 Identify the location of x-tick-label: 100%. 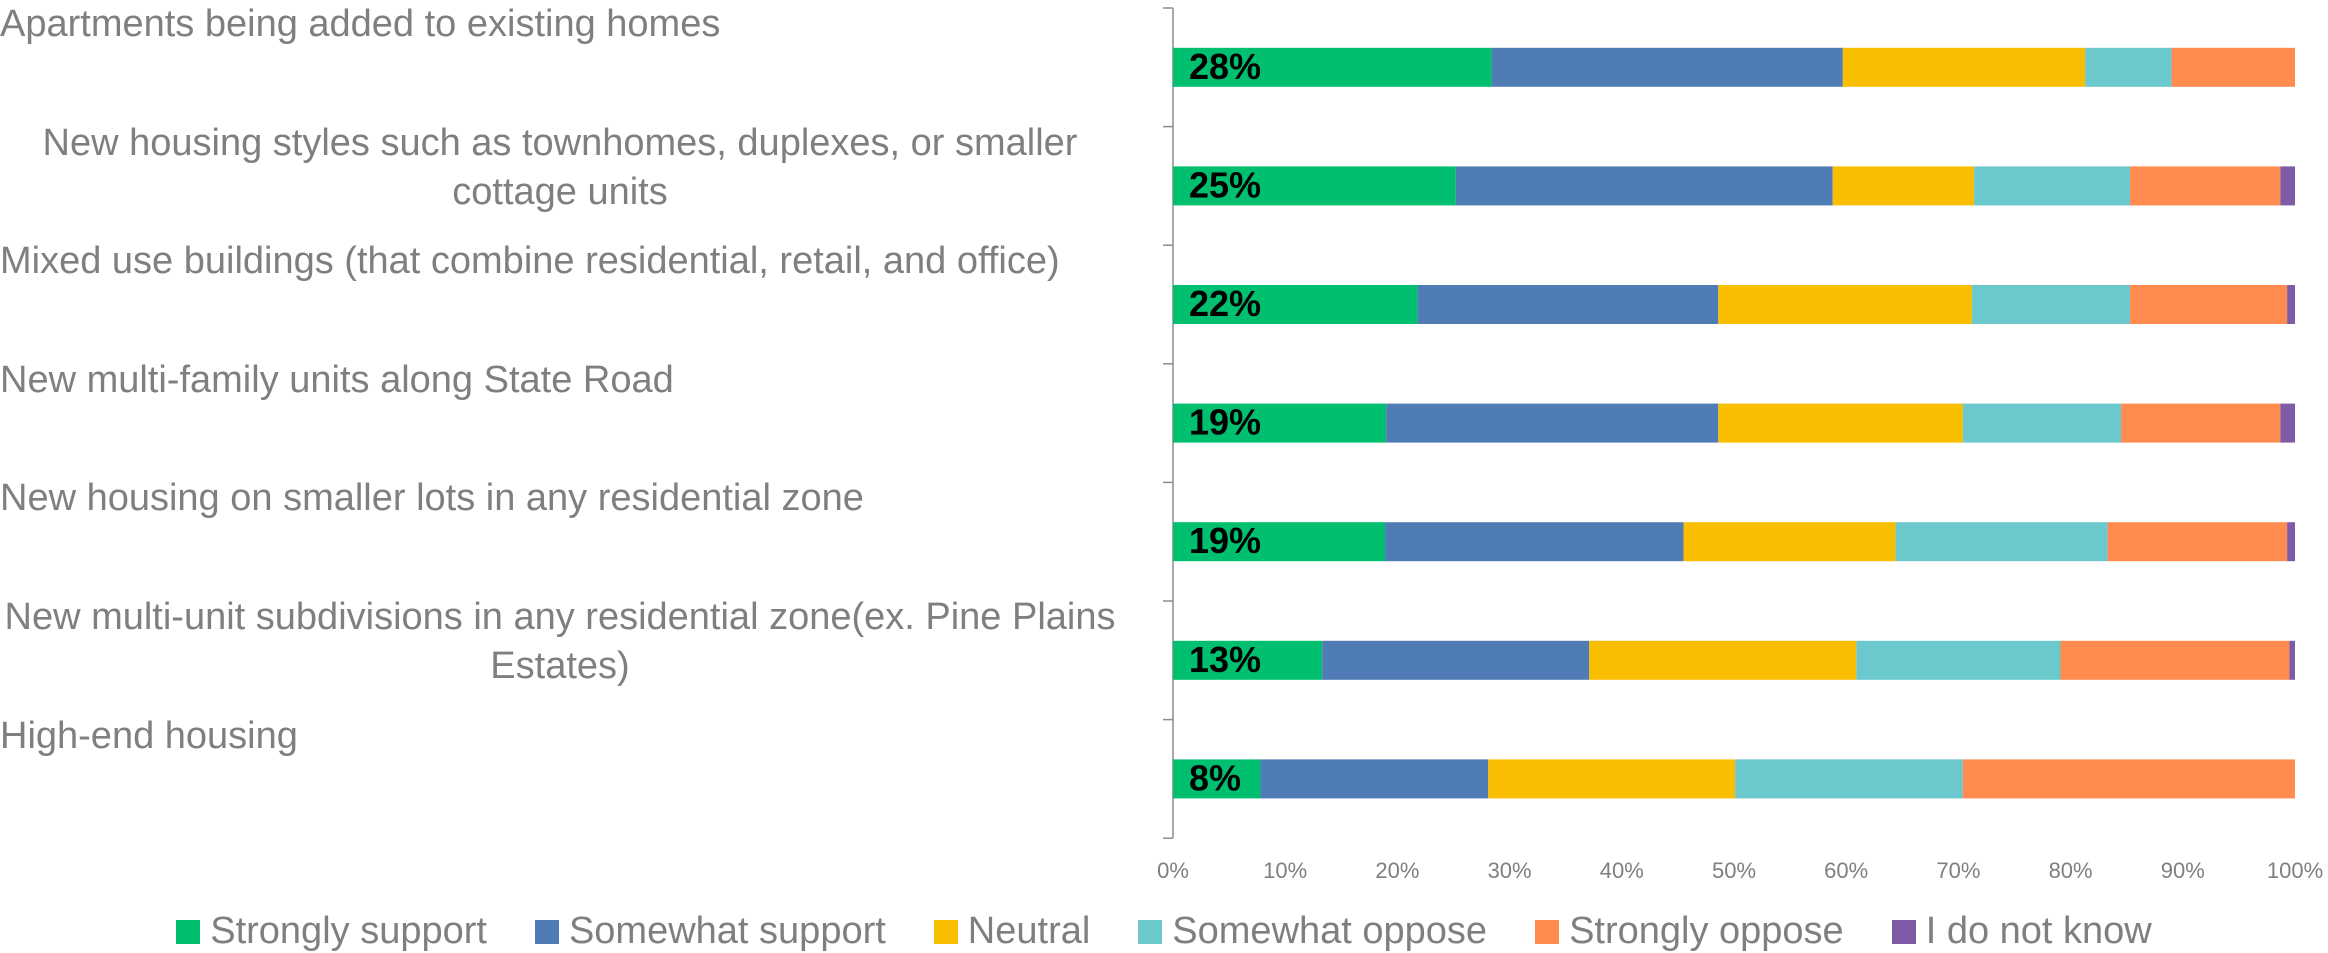
(2295, 870).